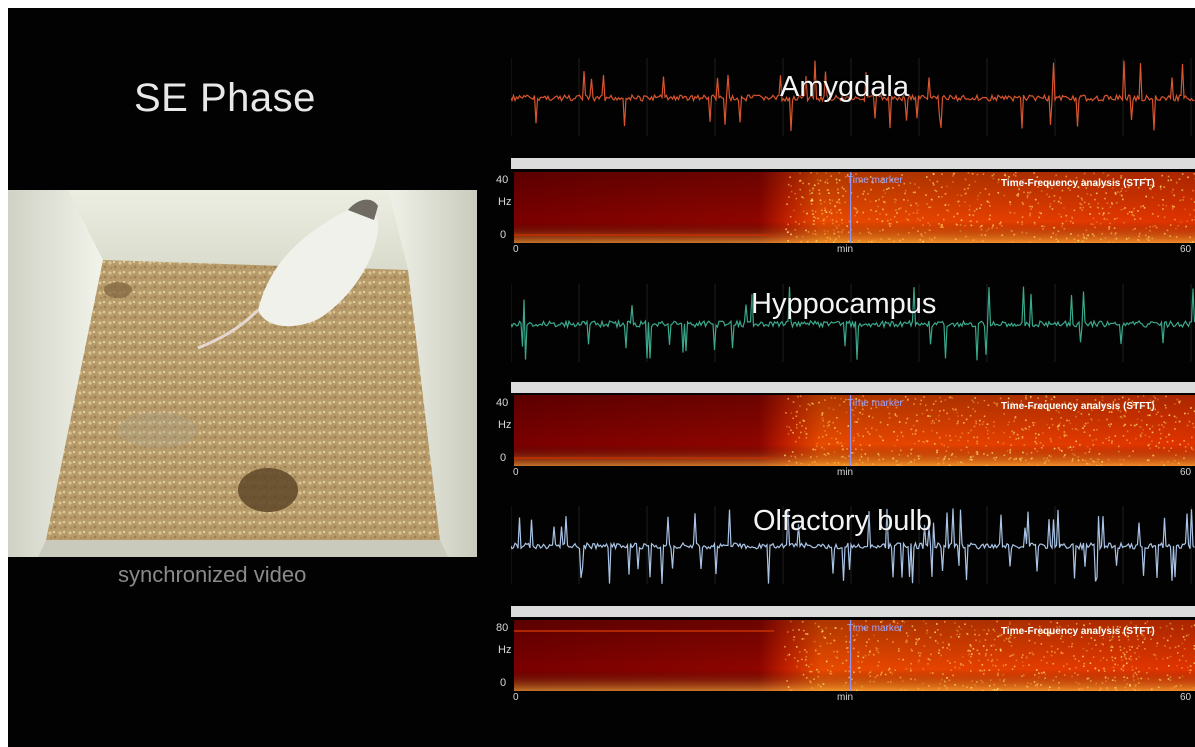 The image size is (1195, 747). I want to click on phase-title: SE Phase, so click(225, 98).